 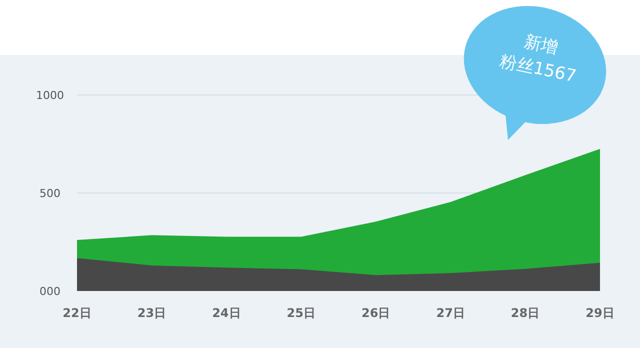 What do you see at coordinates (151, 313) in the screenshot?
I see `x-tick-label: 23日` at bounding box center [151, 313].